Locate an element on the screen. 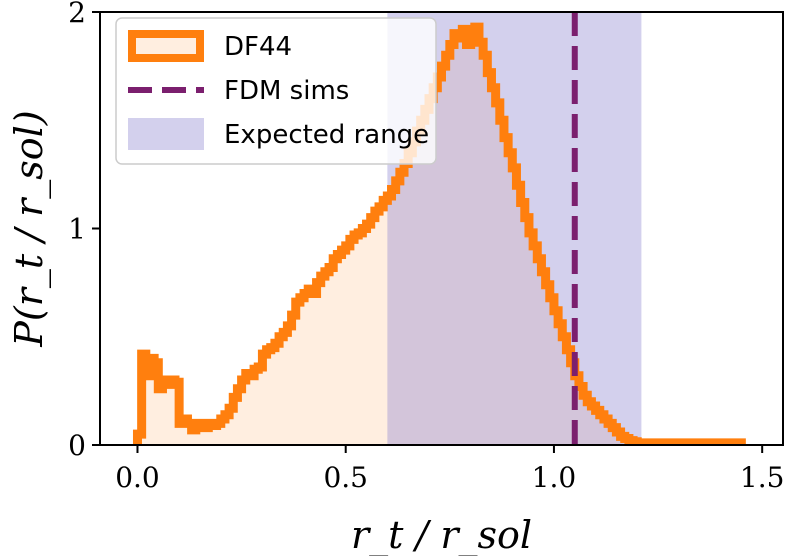 The width and height of the screenshot is (800, 556). legend-label: DF44 is located at coordinates (258, 47).